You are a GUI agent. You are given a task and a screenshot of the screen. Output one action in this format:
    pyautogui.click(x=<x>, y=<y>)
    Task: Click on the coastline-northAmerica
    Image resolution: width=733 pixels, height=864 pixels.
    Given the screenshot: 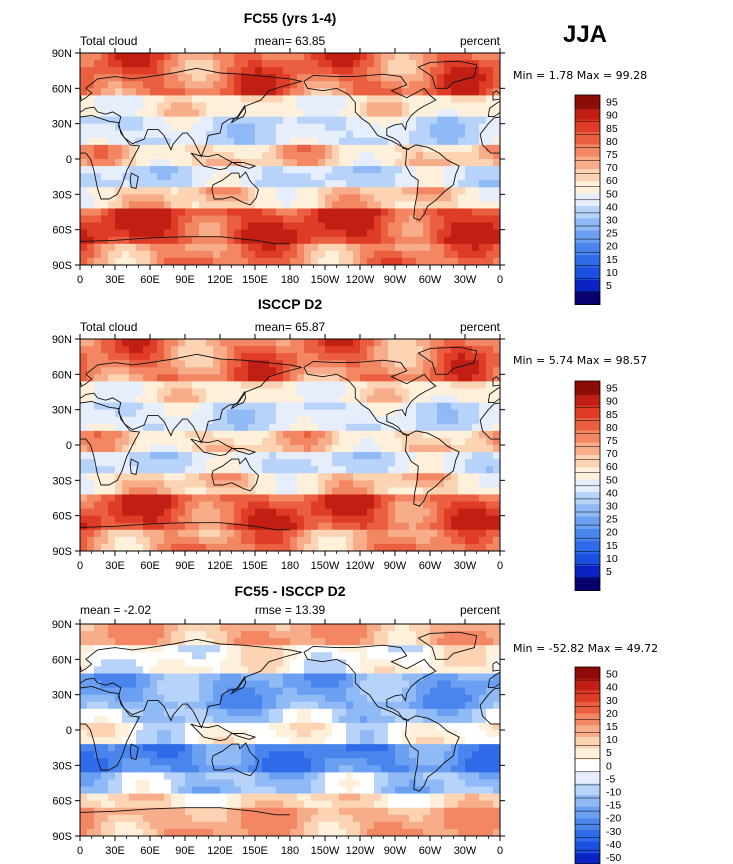 What is the action you would take?
    pyautogui.click(x=370, y=112)
    